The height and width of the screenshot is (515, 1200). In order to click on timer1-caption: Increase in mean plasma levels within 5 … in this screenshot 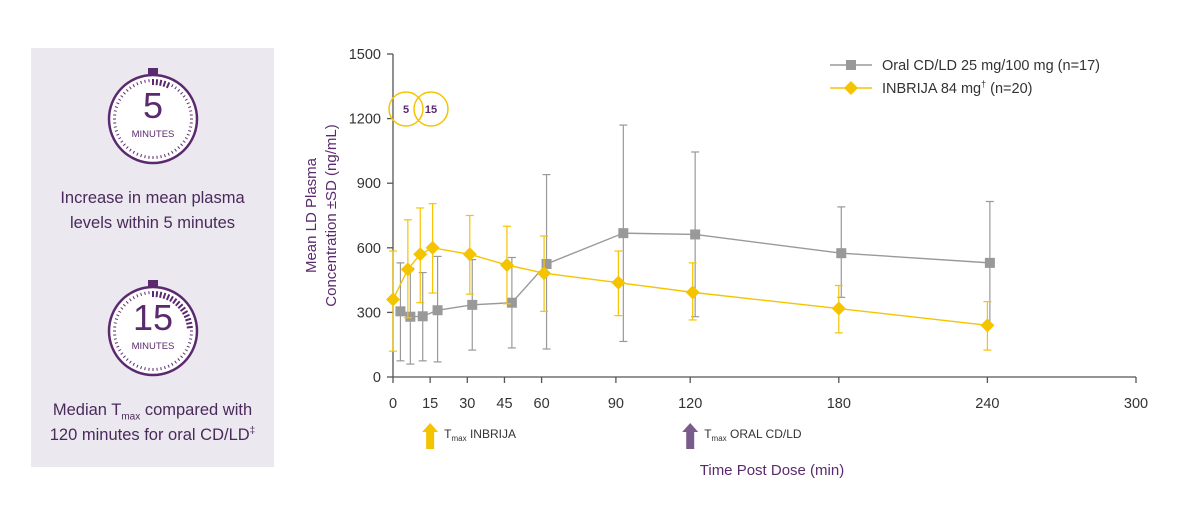, I will do `click(152, 211)`.